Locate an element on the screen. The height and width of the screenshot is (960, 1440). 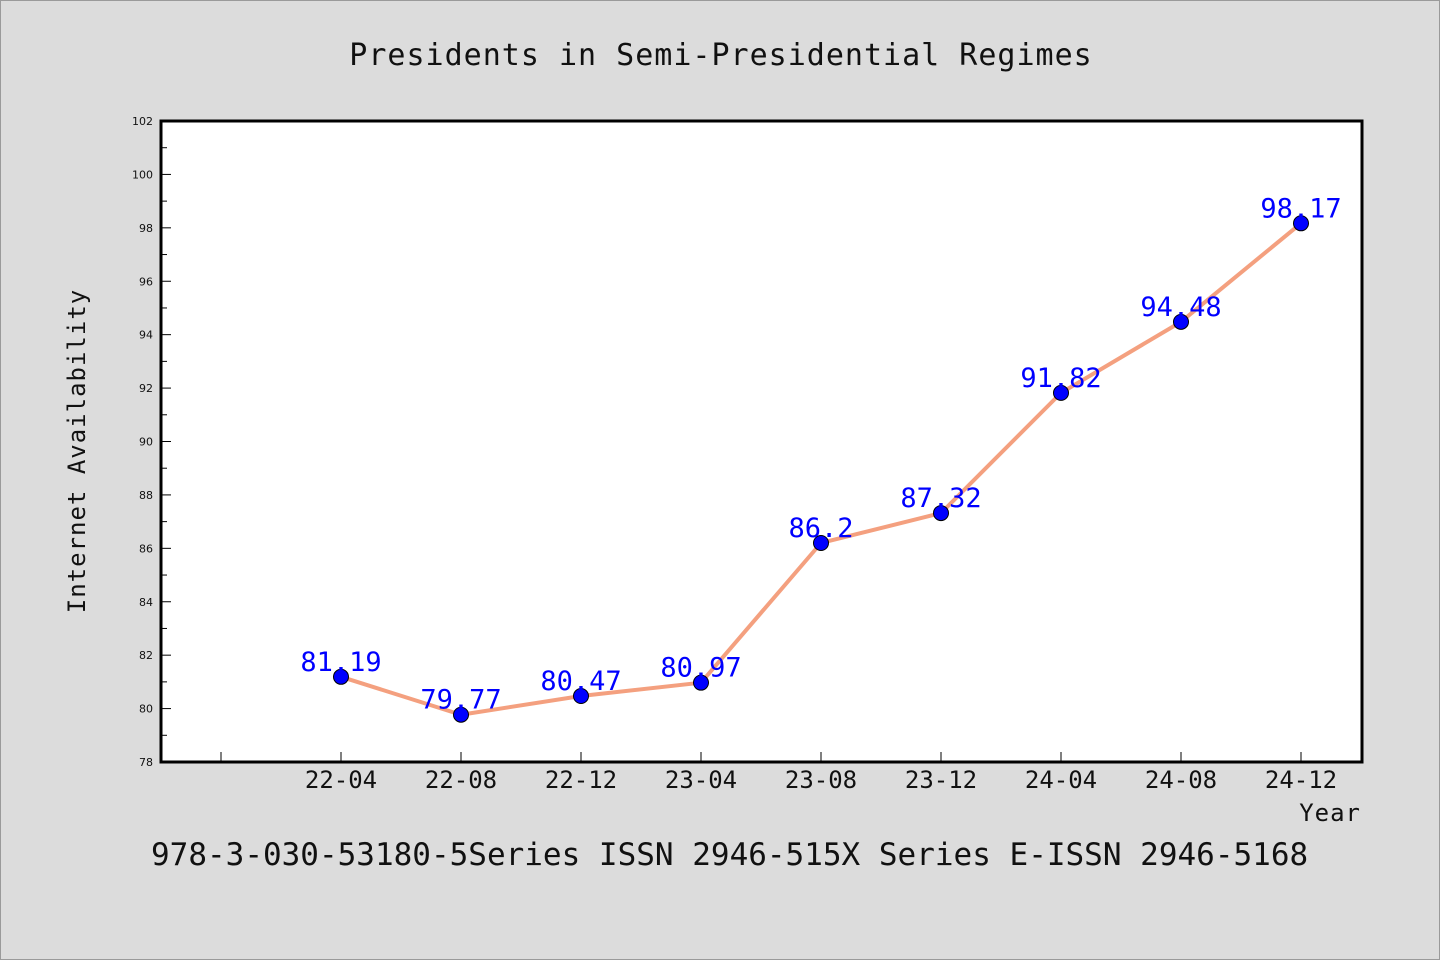
y-tick-label: 96 is located at coordinates (146, 281).